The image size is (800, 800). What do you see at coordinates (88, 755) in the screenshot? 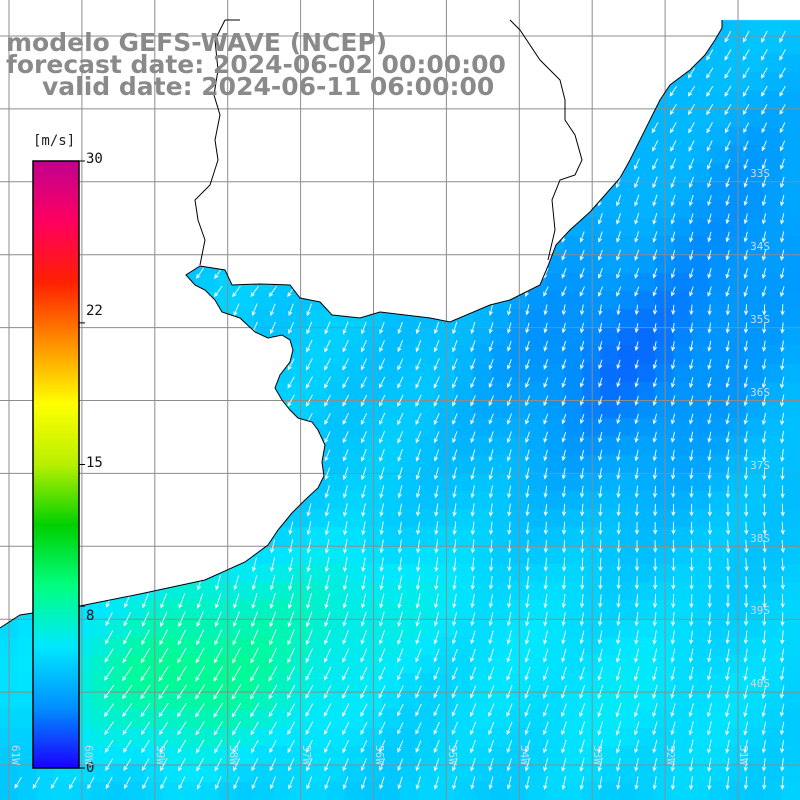
I see `lon-label-60w: 60W` at bounding box center [88, 755].